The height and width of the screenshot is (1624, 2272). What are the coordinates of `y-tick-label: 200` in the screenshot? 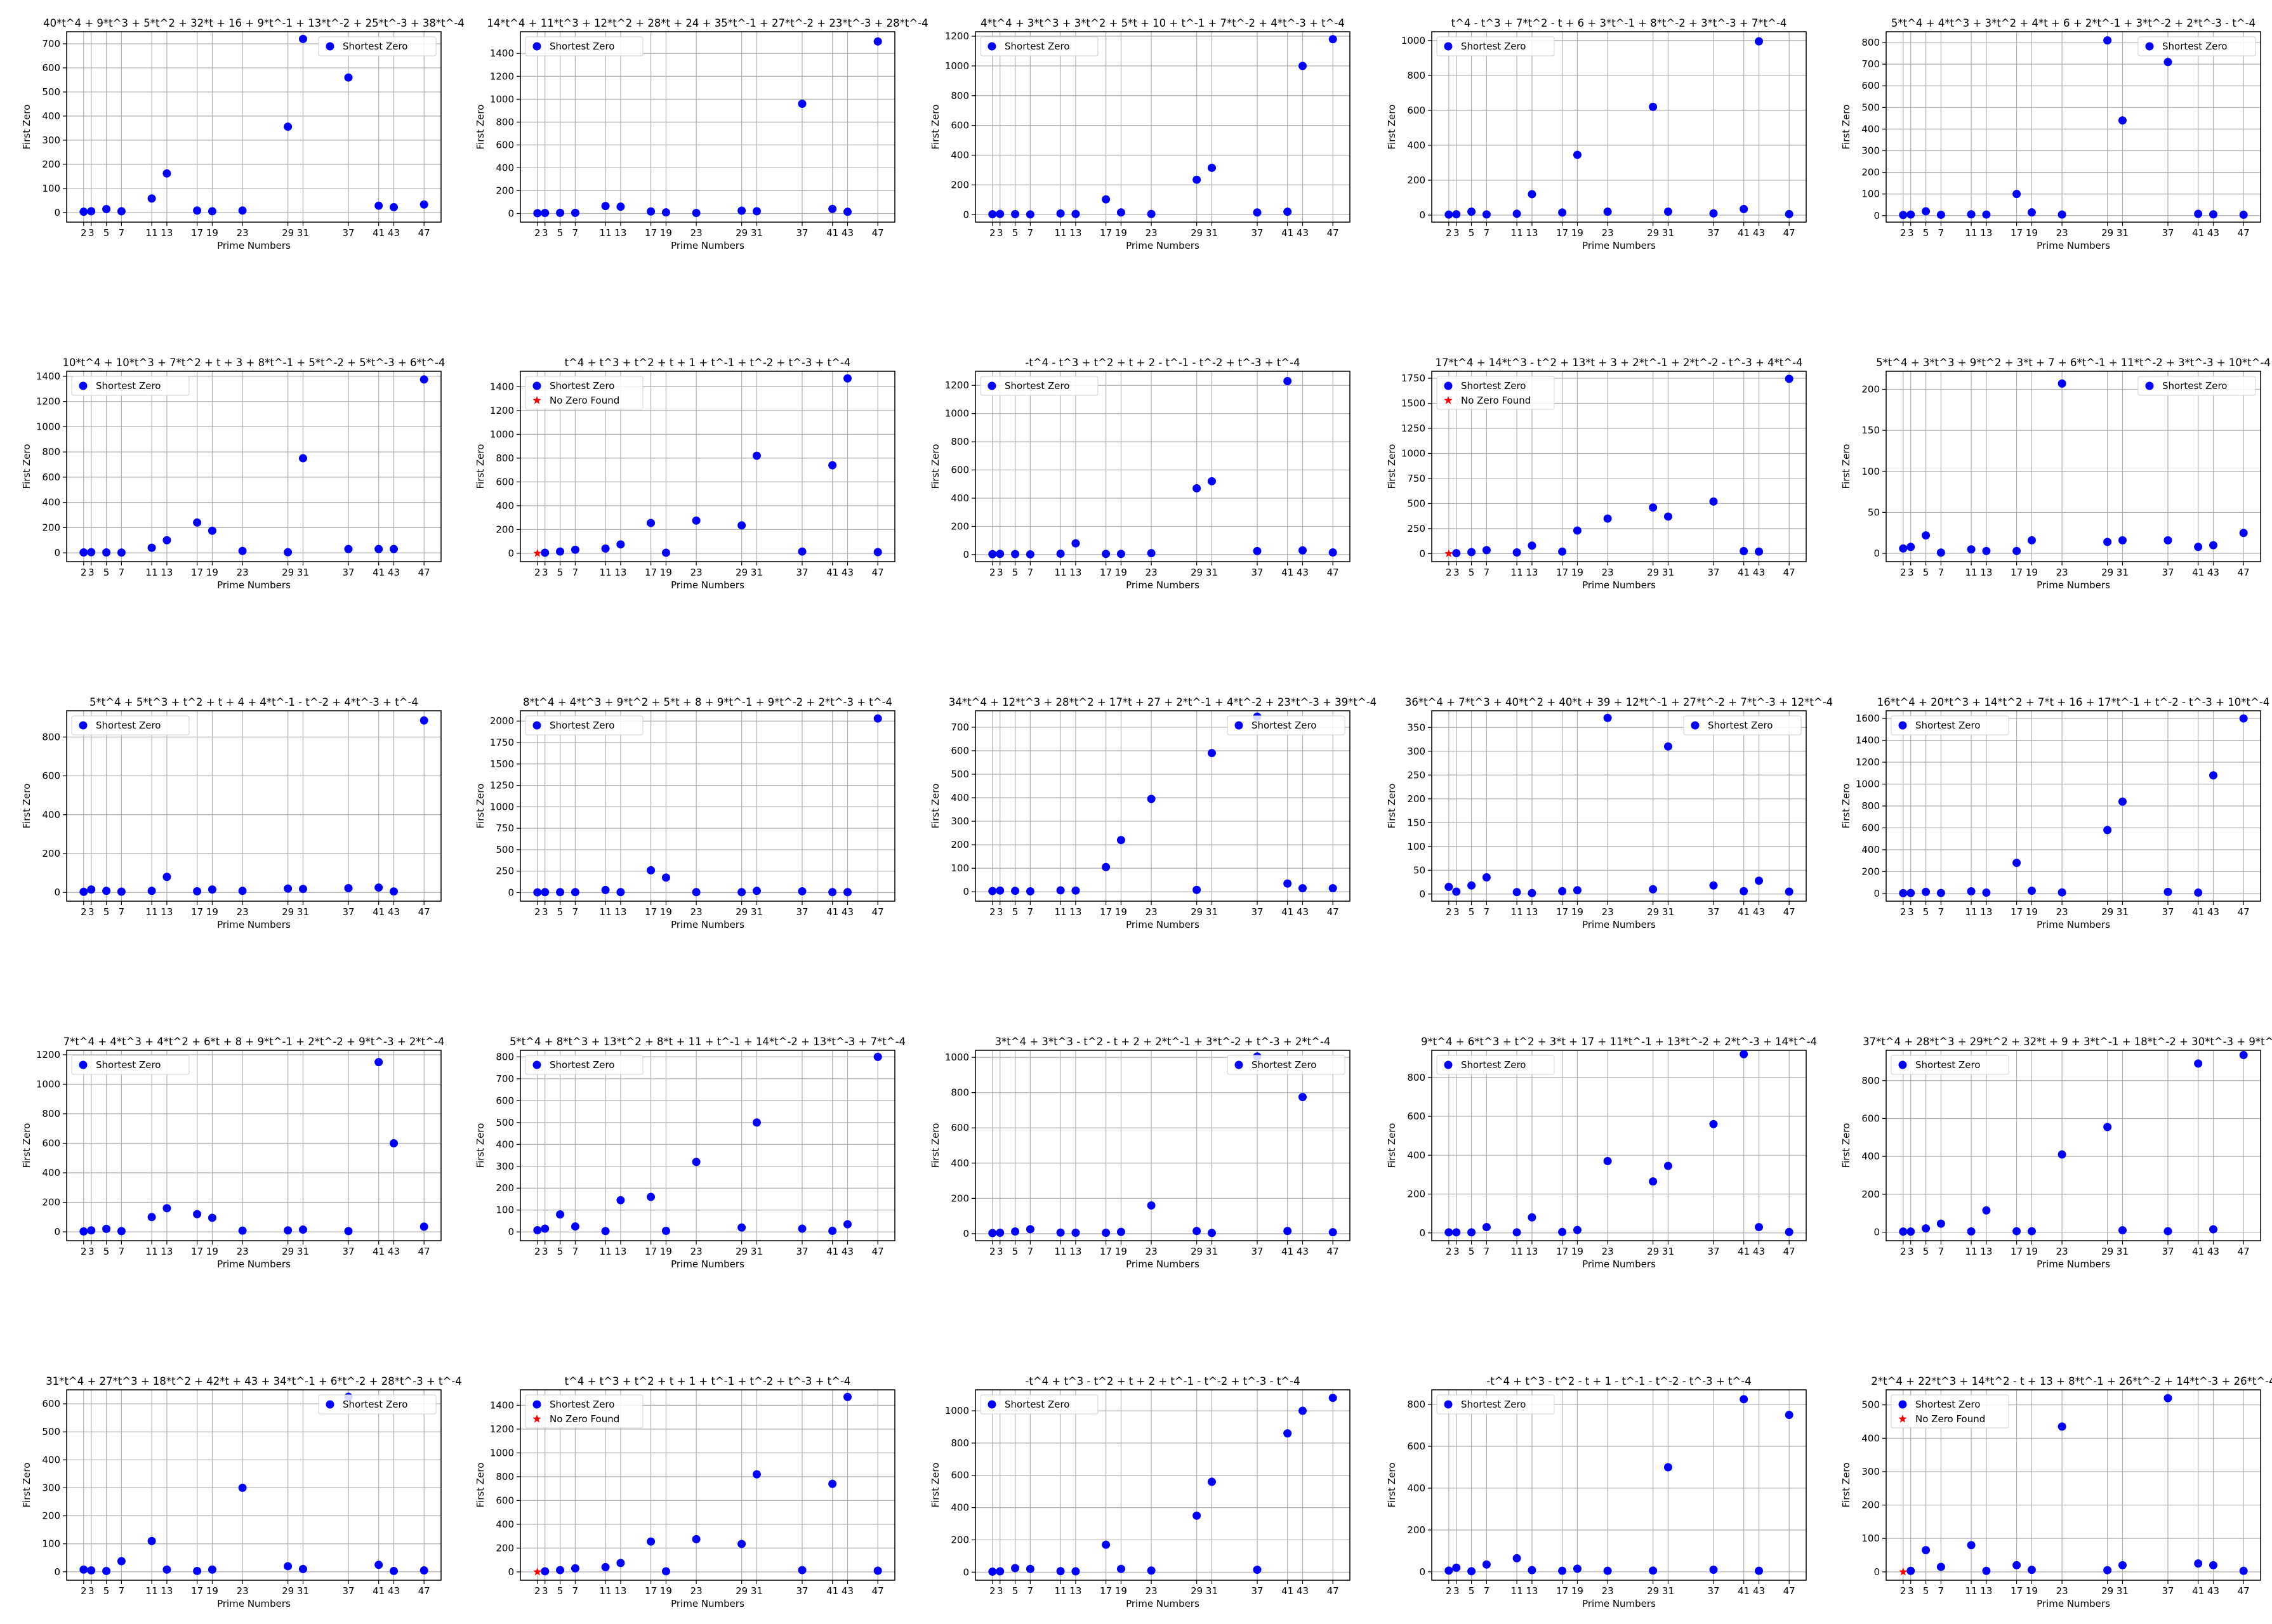 It's located at (1416, 1530).